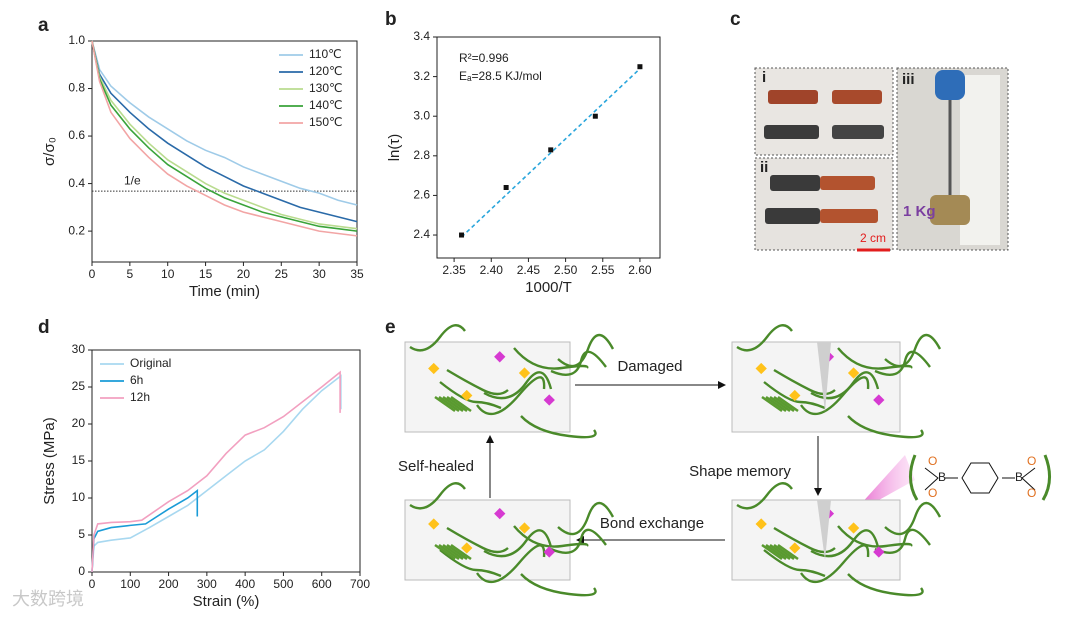 This screenshot has width=1080, height=618. Describe the element at coordinates (326, 71) in the screenshot. I see `legend-label: 120℃` at that location.